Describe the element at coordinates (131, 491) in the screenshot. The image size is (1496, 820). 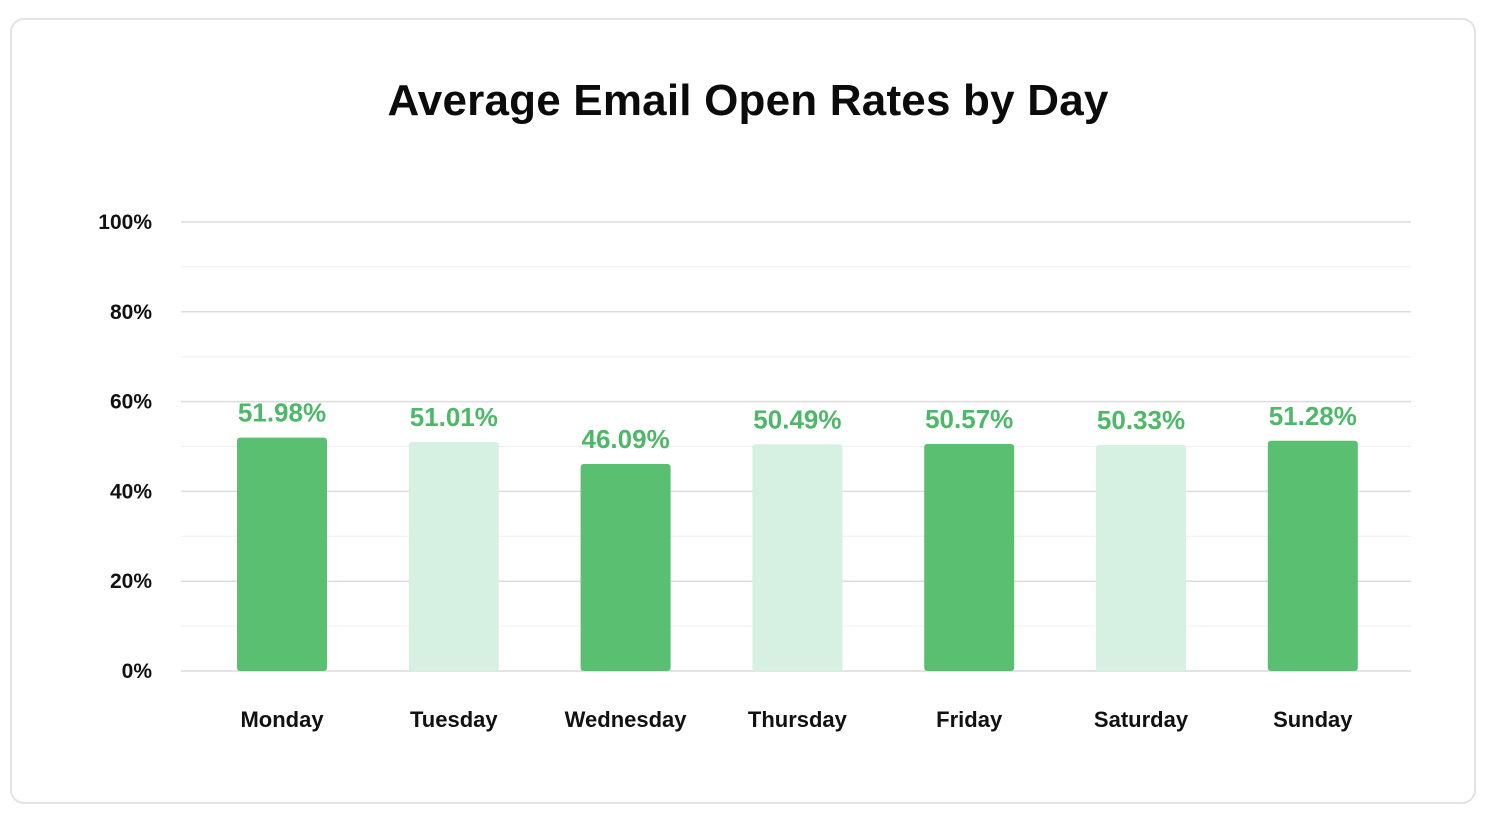
I see `y-tick-label: 40%` at that location.